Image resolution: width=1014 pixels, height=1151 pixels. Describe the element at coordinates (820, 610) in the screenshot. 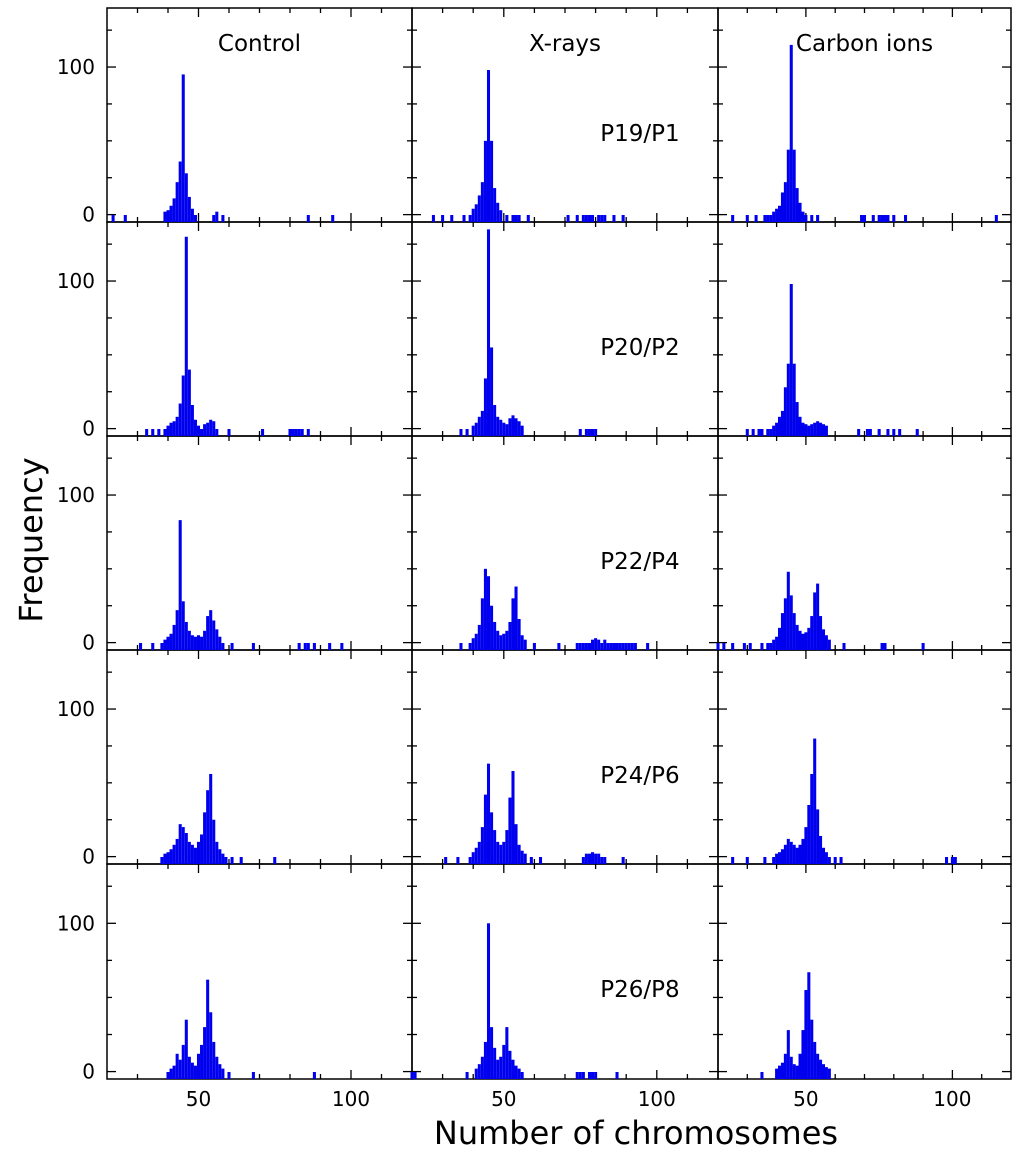

I see `bars-r2-c2` at that location.